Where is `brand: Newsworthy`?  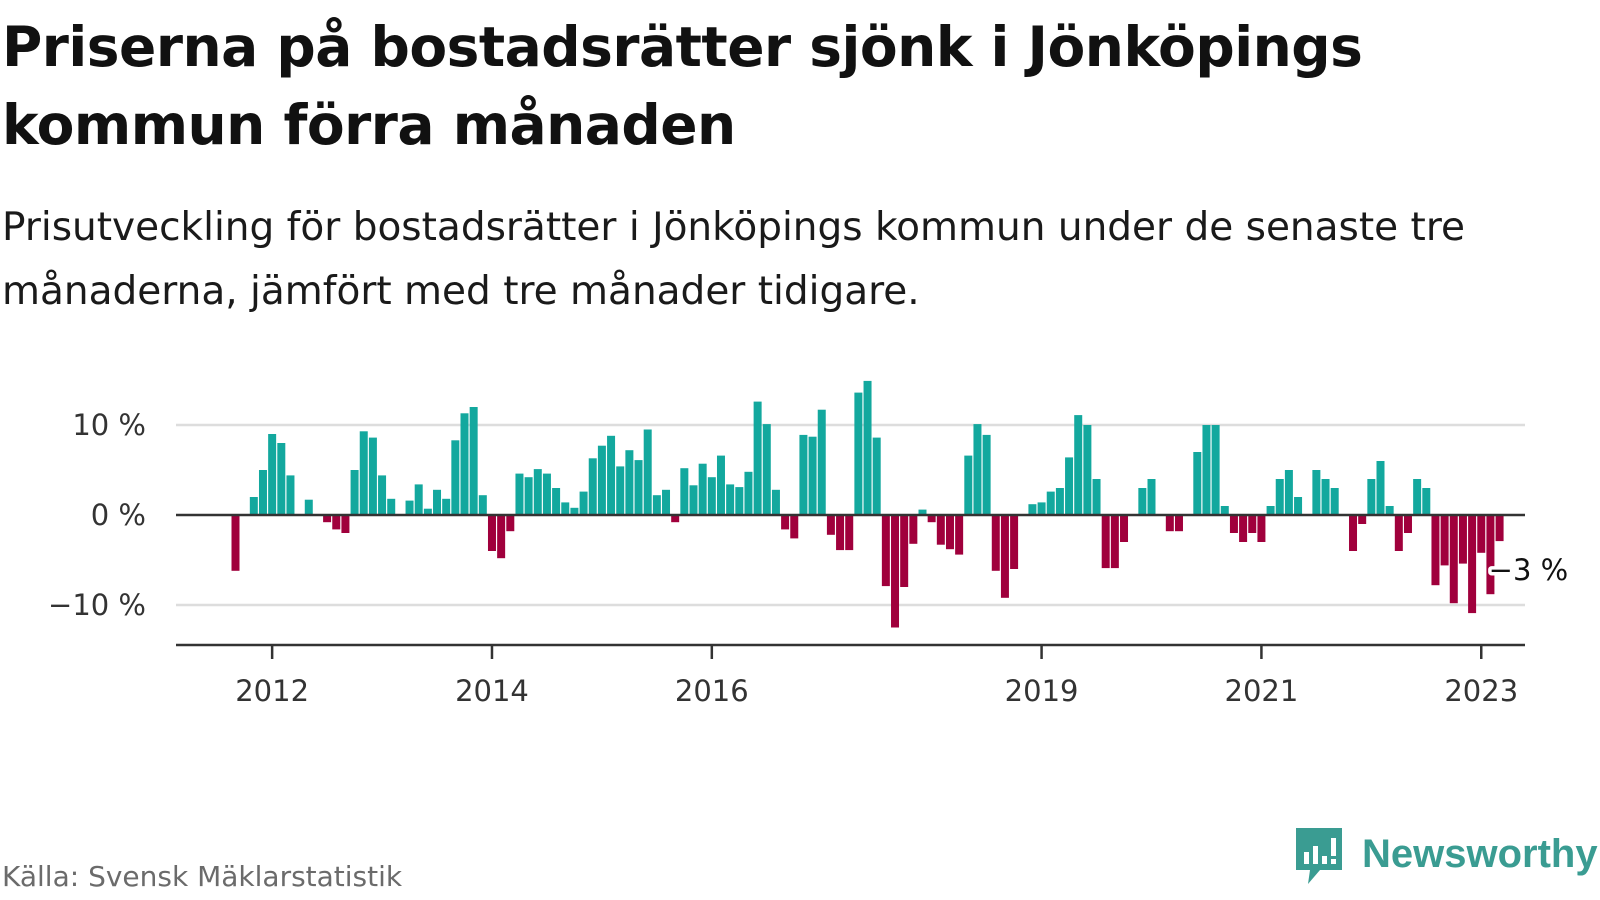
brand: Newsworthy is located at coordinates (1446, 859).